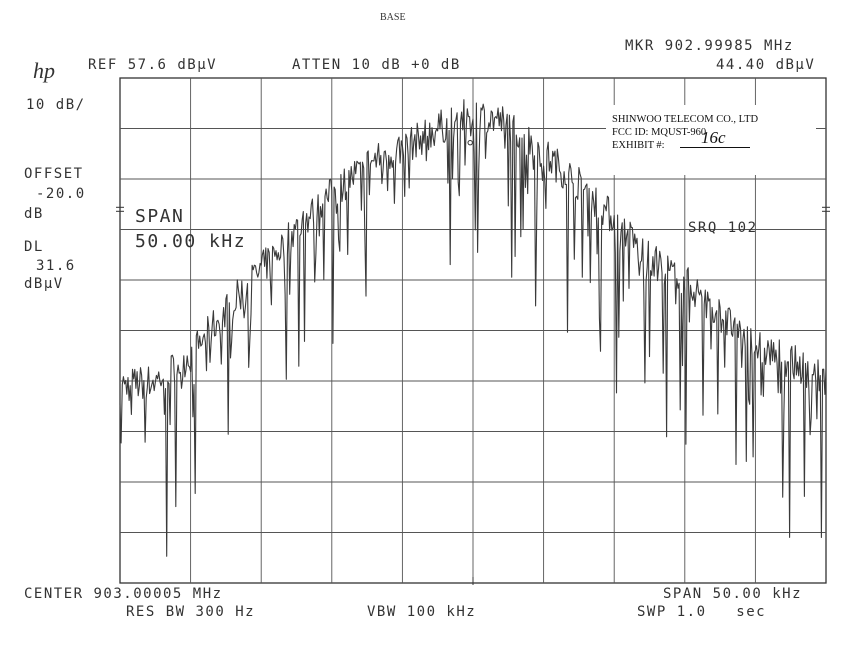  I want to click on display-line-value: 31.6, so click(56, 266).